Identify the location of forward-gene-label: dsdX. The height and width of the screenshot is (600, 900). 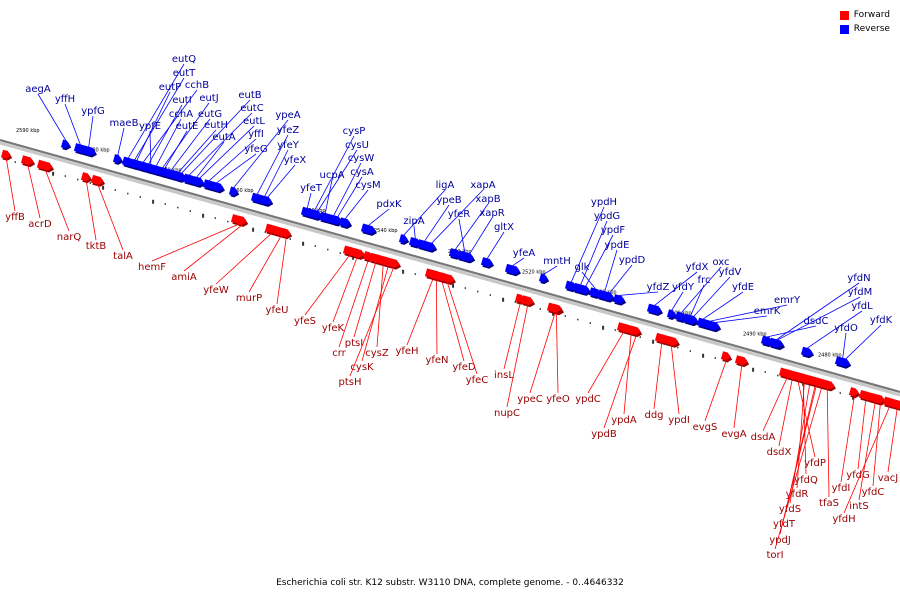
(779, 452).